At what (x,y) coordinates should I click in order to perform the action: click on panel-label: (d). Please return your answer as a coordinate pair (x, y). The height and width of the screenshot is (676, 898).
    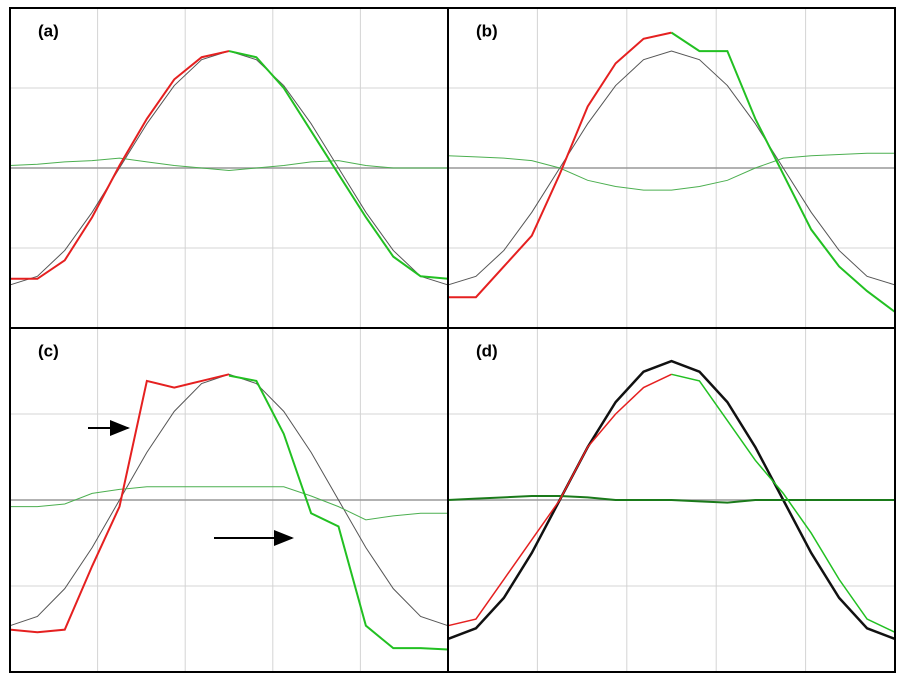
    Looking at the image, I should click on (487, 350).